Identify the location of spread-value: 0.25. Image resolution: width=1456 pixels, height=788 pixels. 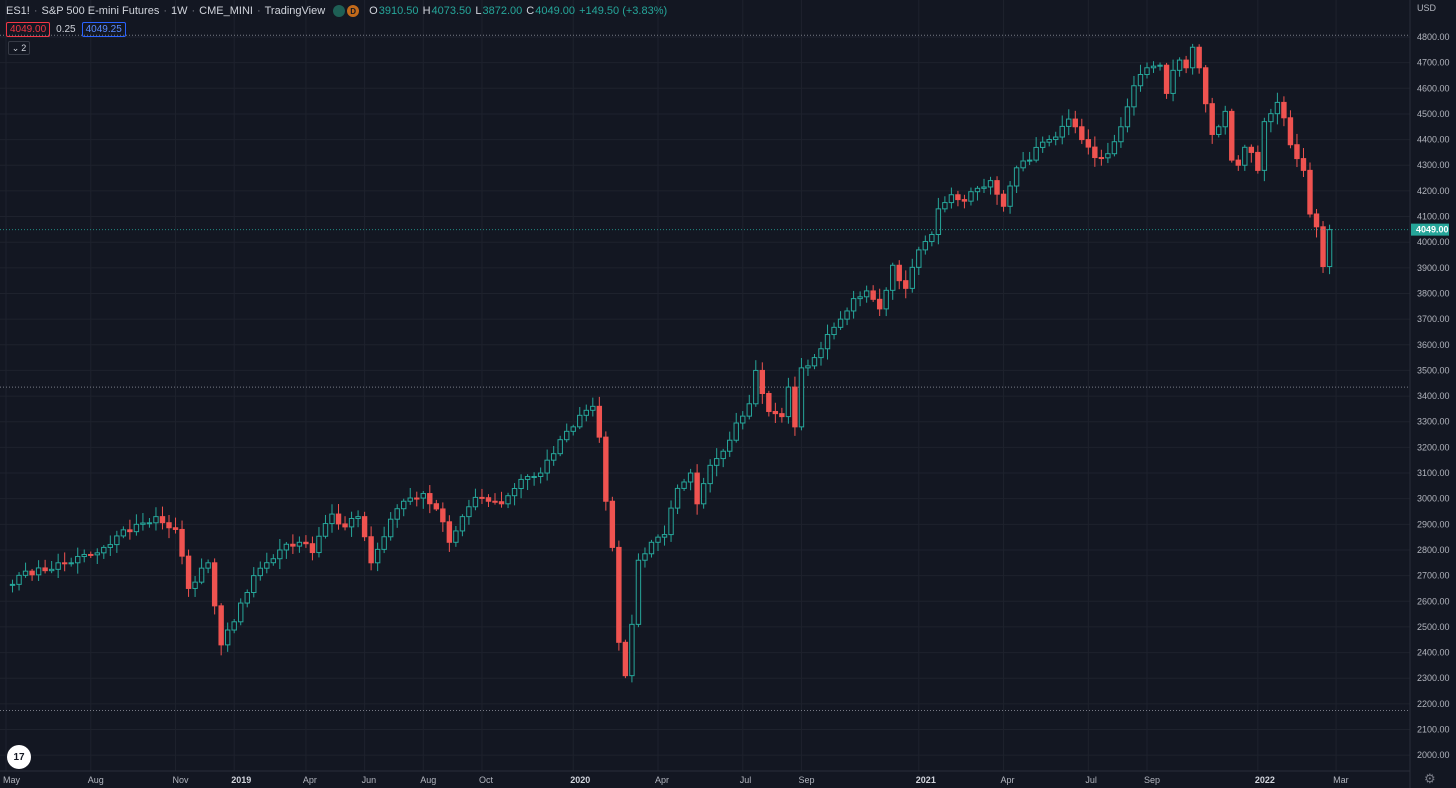
(66, 29).